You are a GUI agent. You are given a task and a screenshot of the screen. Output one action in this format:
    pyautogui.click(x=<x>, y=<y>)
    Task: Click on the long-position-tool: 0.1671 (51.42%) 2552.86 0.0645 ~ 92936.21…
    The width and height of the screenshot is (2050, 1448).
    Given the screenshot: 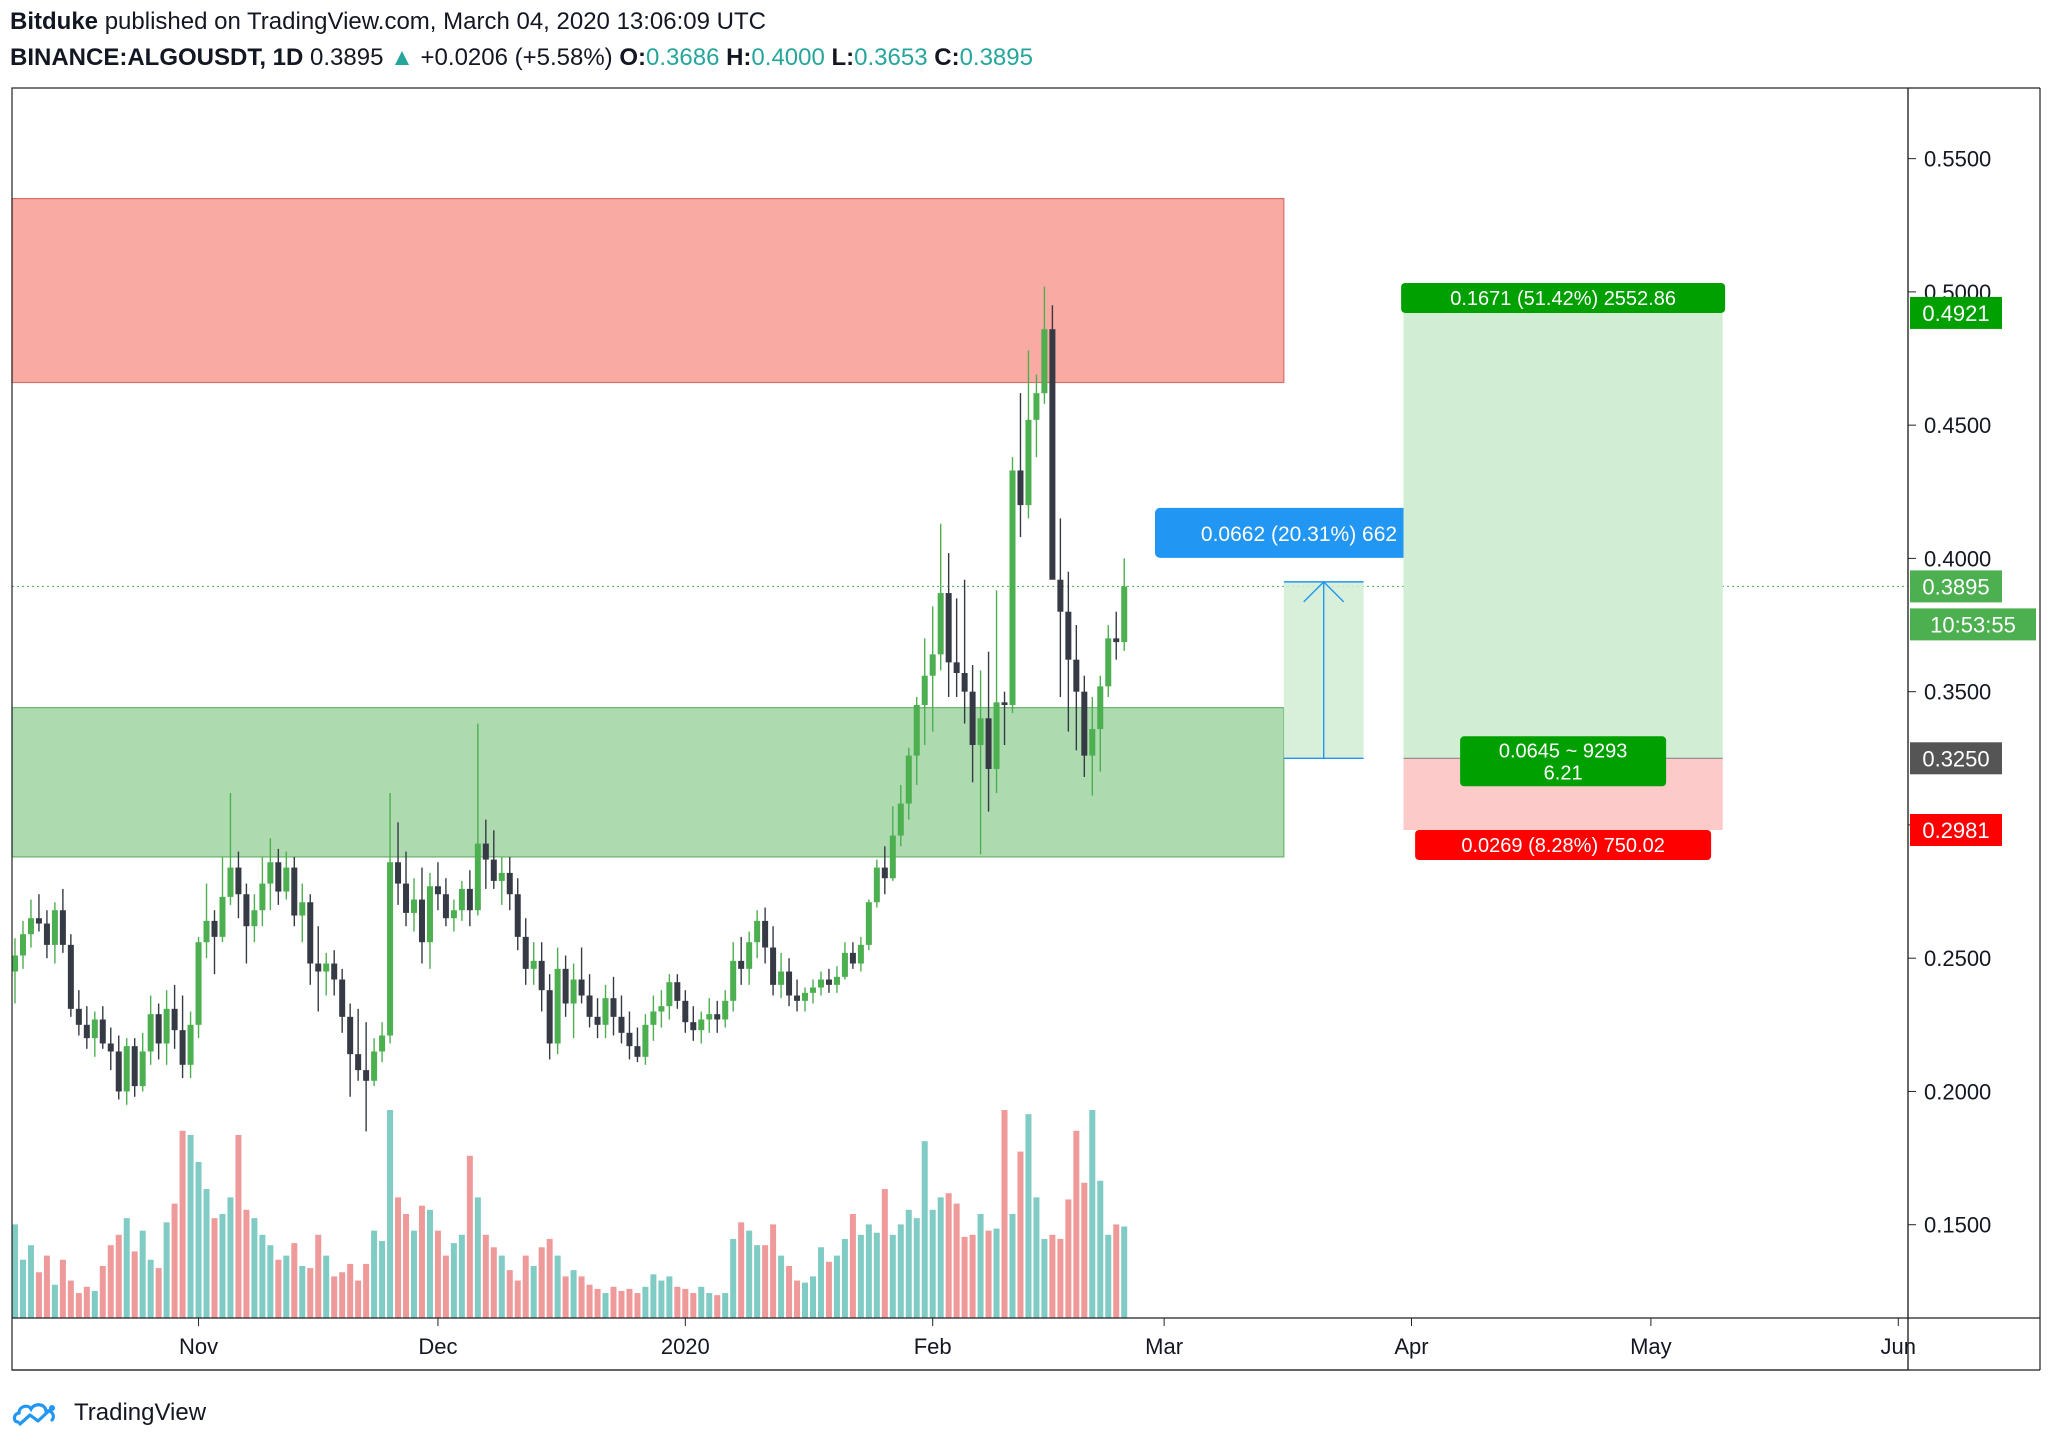 What is the action you would take?
    pyautogui.click(x=1563, y=571)
    